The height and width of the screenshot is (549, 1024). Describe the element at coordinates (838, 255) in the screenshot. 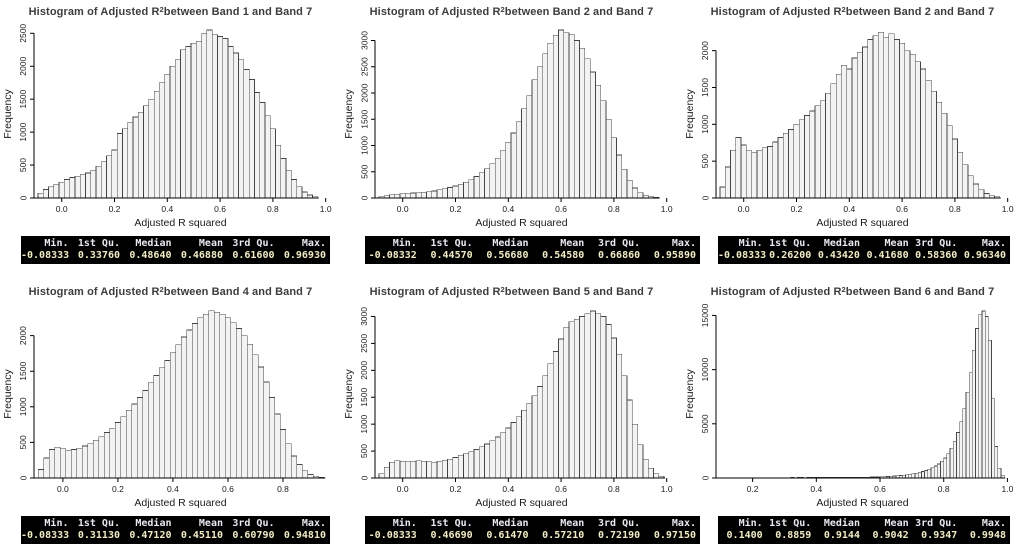

I see `summary-value-cell: 0.43420` at that location.